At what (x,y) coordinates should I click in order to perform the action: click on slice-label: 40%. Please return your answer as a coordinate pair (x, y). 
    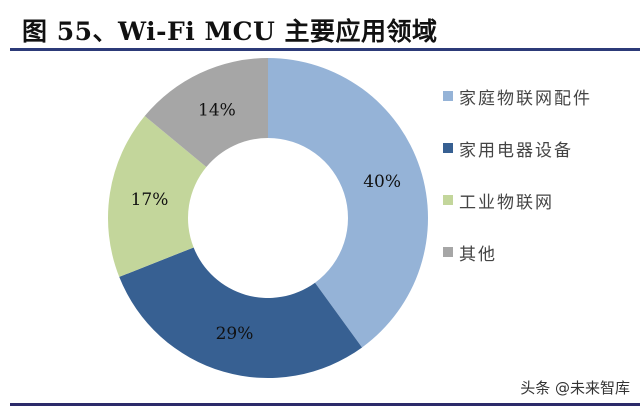
    Looking at the image, I should click on (382, 182).